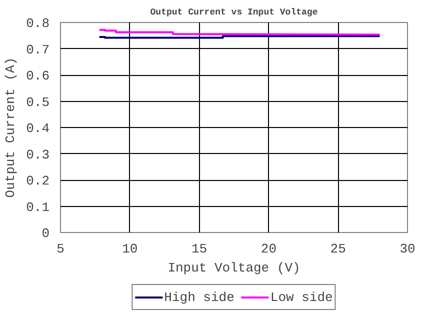  Describe the element at coordinates (199, 297) in the screenshot. I see `legend-label: High side` at that location.